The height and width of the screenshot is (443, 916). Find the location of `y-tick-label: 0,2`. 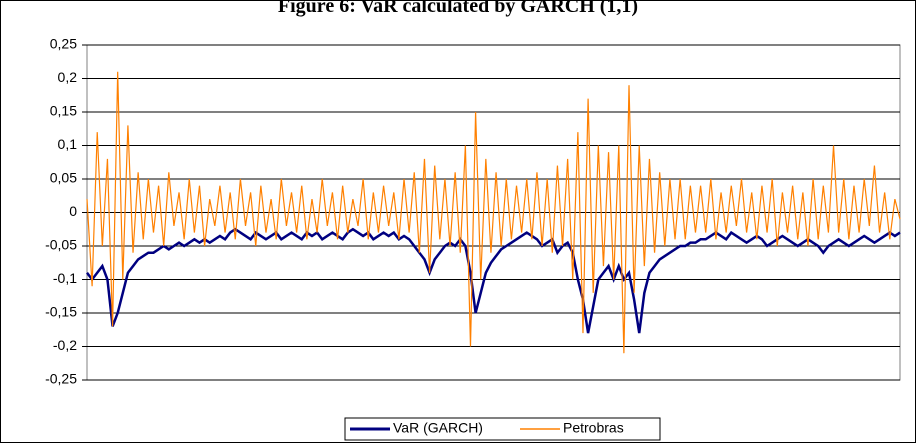

y-tick-label: 0,2 is located at coordinates (68, 77).